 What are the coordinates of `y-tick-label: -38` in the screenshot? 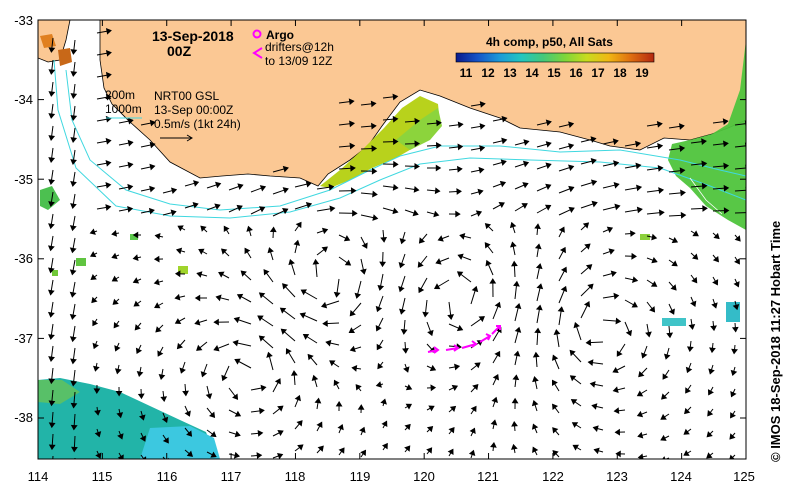 It's located at (23, 417).